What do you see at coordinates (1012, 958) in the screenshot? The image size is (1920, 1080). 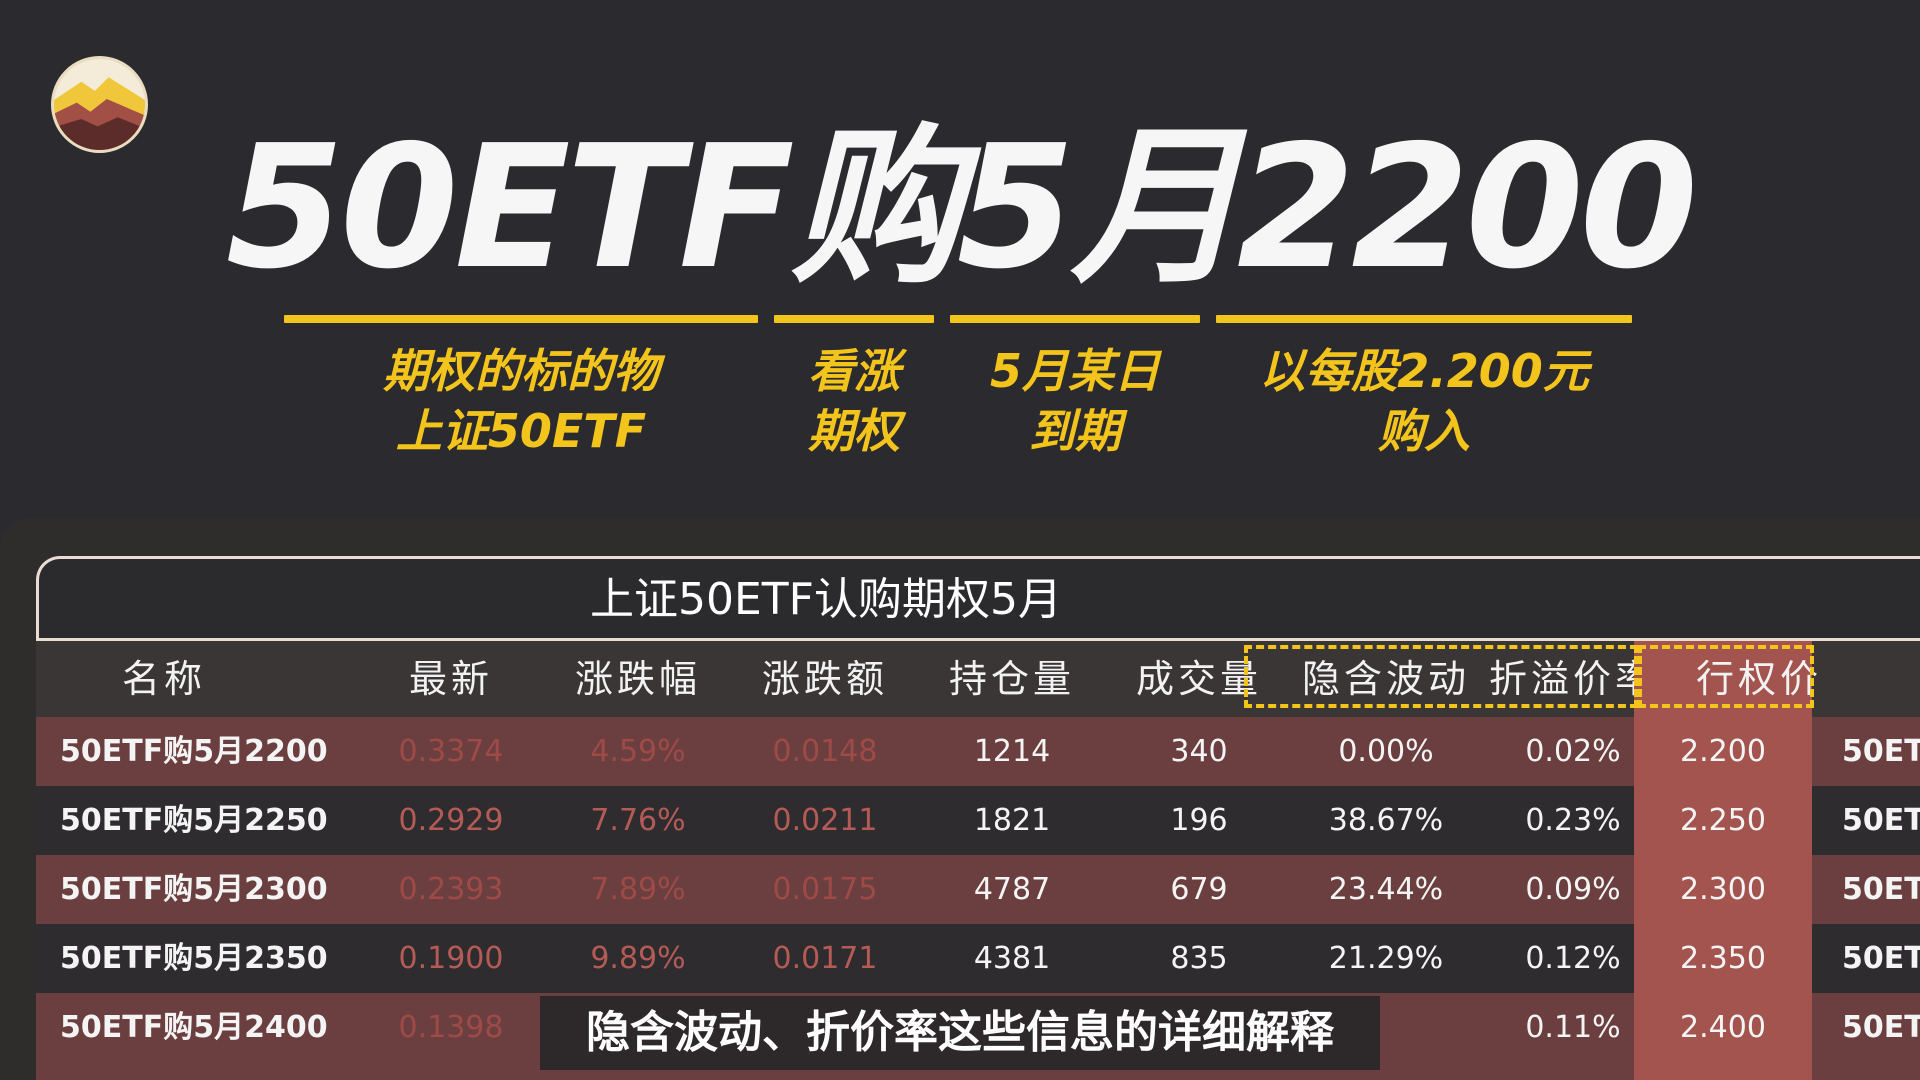 I see `open-interest: 4381` at bounding box center [1012, 958].